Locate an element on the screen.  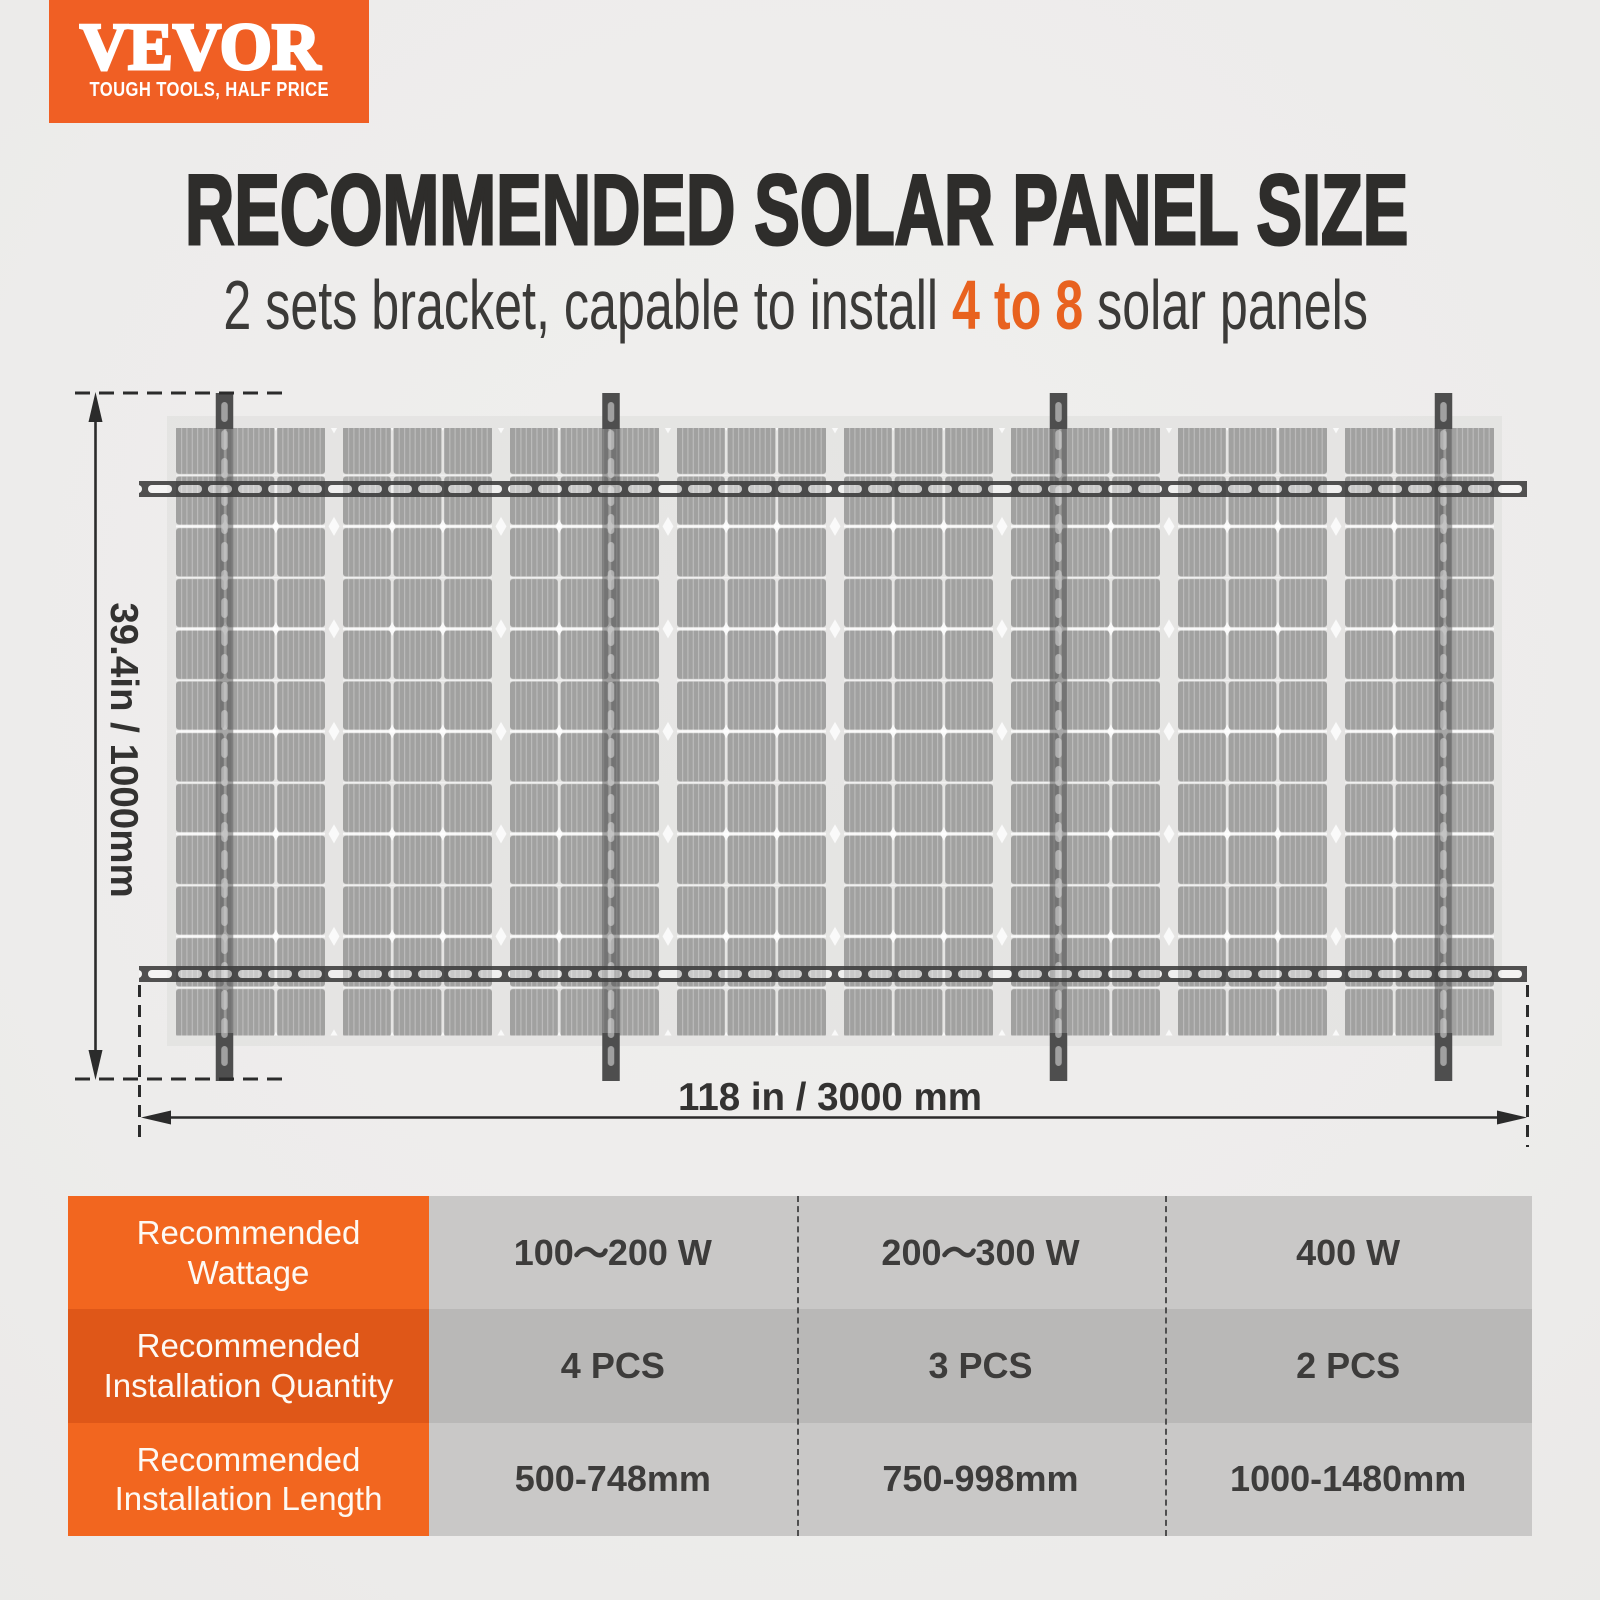
svg-text: 39.4in / 1000mm is located at coordinates (123, 749).